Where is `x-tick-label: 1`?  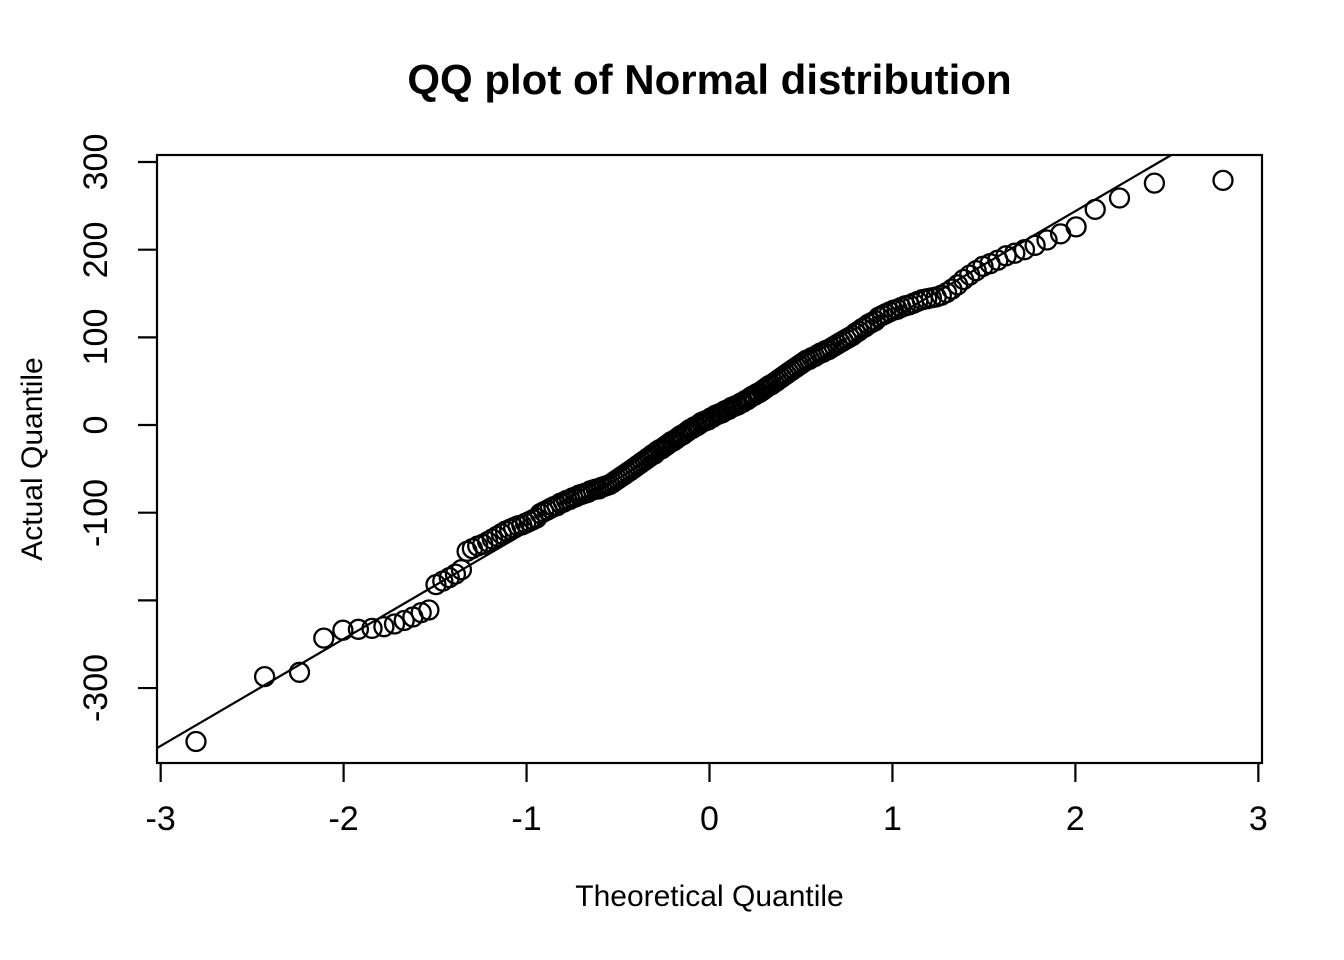 x-tick-label: 1 is located at coordinates (892, 819).